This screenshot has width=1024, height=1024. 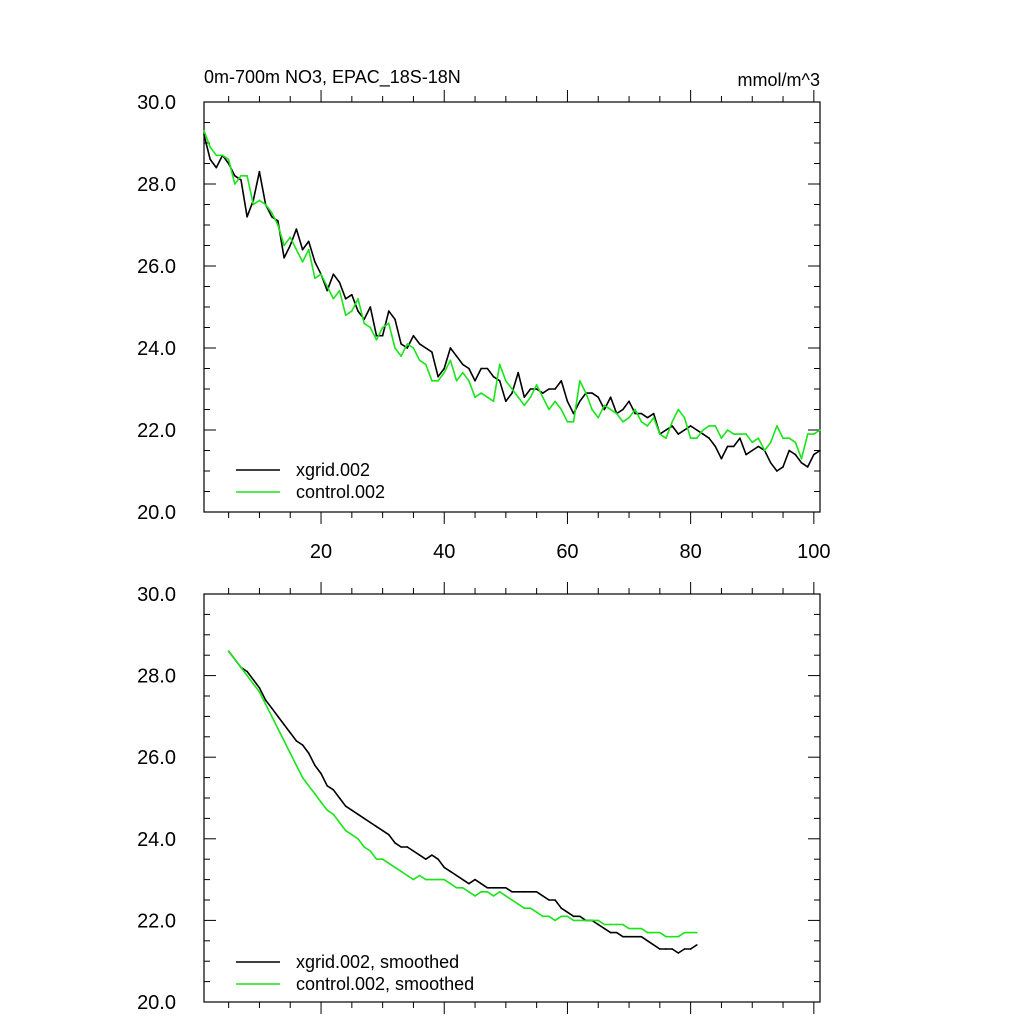 I want to click on series-points-xgrid-002-smoothed, so click(x=462, y=802).